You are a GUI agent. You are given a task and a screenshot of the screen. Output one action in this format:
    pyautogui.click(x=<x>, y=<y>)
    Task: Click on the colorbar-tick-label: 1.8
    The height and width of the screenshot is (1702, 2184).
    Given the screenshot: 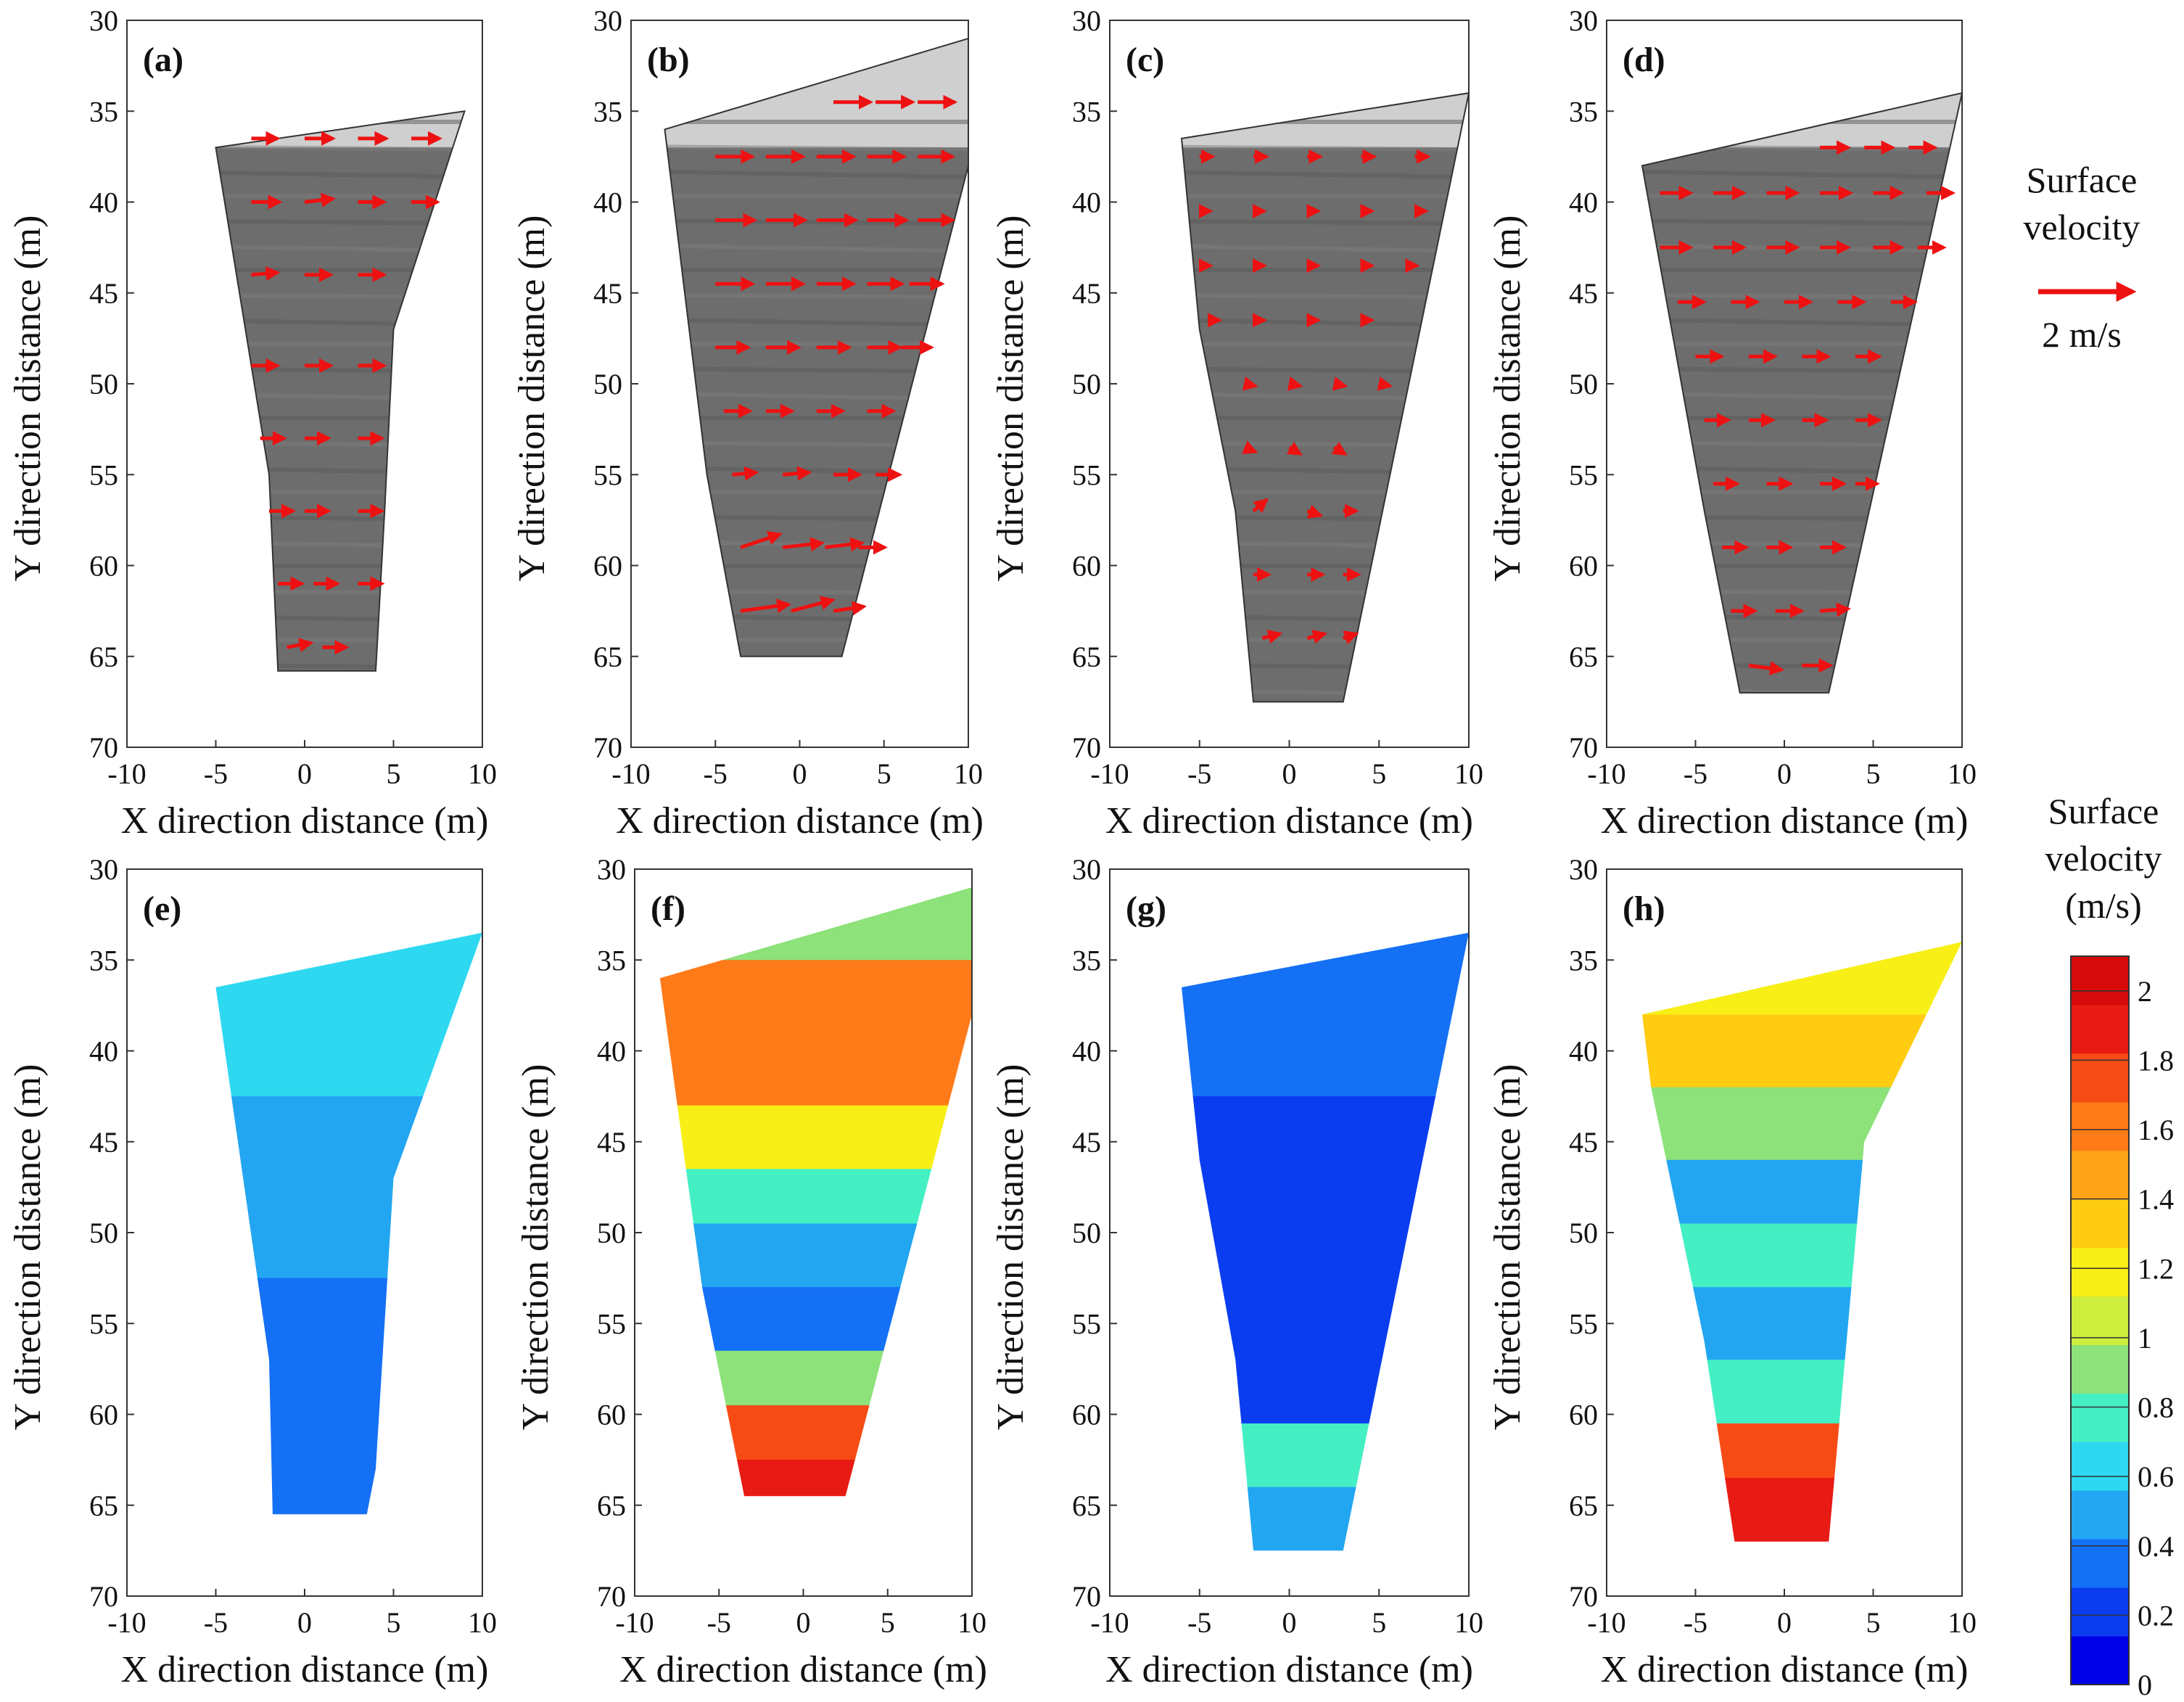 What is the action you would take?
    pyautogui.click(x=2156, y=1060)
    